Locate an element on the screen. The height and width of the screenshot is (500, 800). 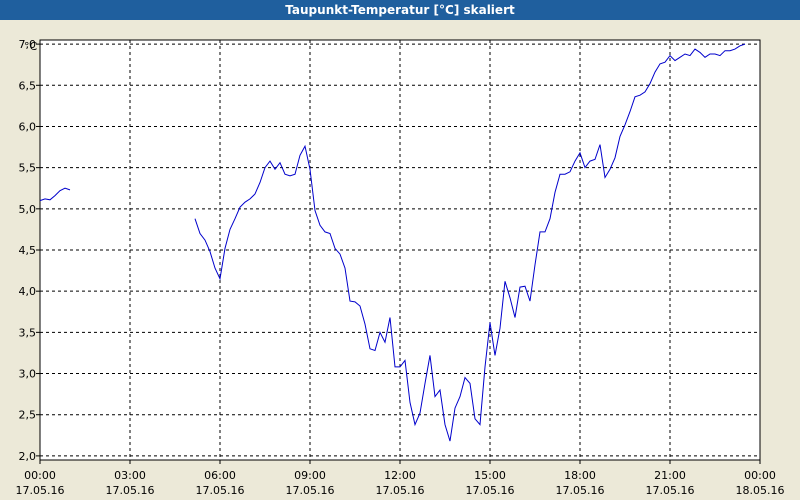
x-tick-time-label: 09:00 is located at coordinates (310, 475).